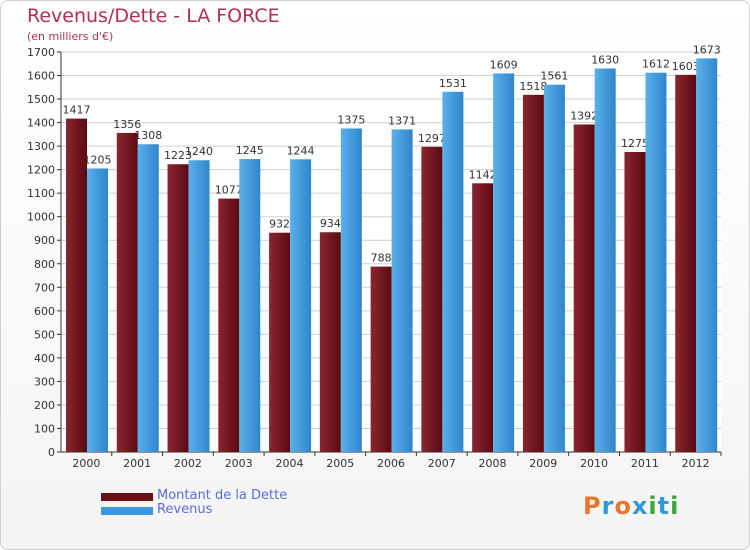  I want to click on x-tick-label: 2009, so click(543, 463).